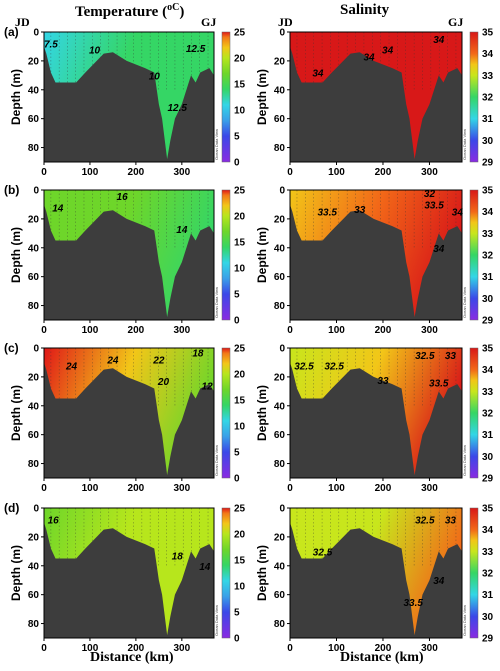 This screenshot has width=500, height=671. What do you see at coordinates (123, 197) in the screenshot?
I see `contour-label: 16` at bounding box center [123, 197].